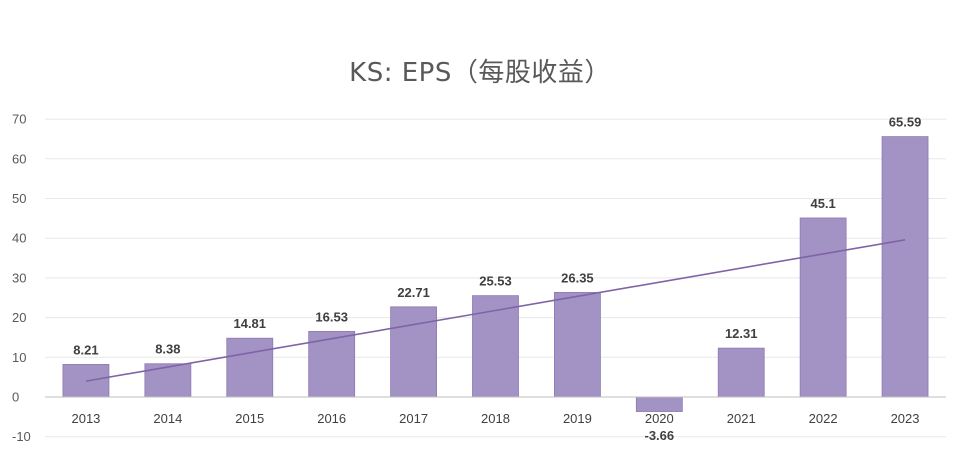  What do you see at coordinates (659, 418) in the screenshot?
I see `x-tick-label: 2020` at bounding box center [659, 418].